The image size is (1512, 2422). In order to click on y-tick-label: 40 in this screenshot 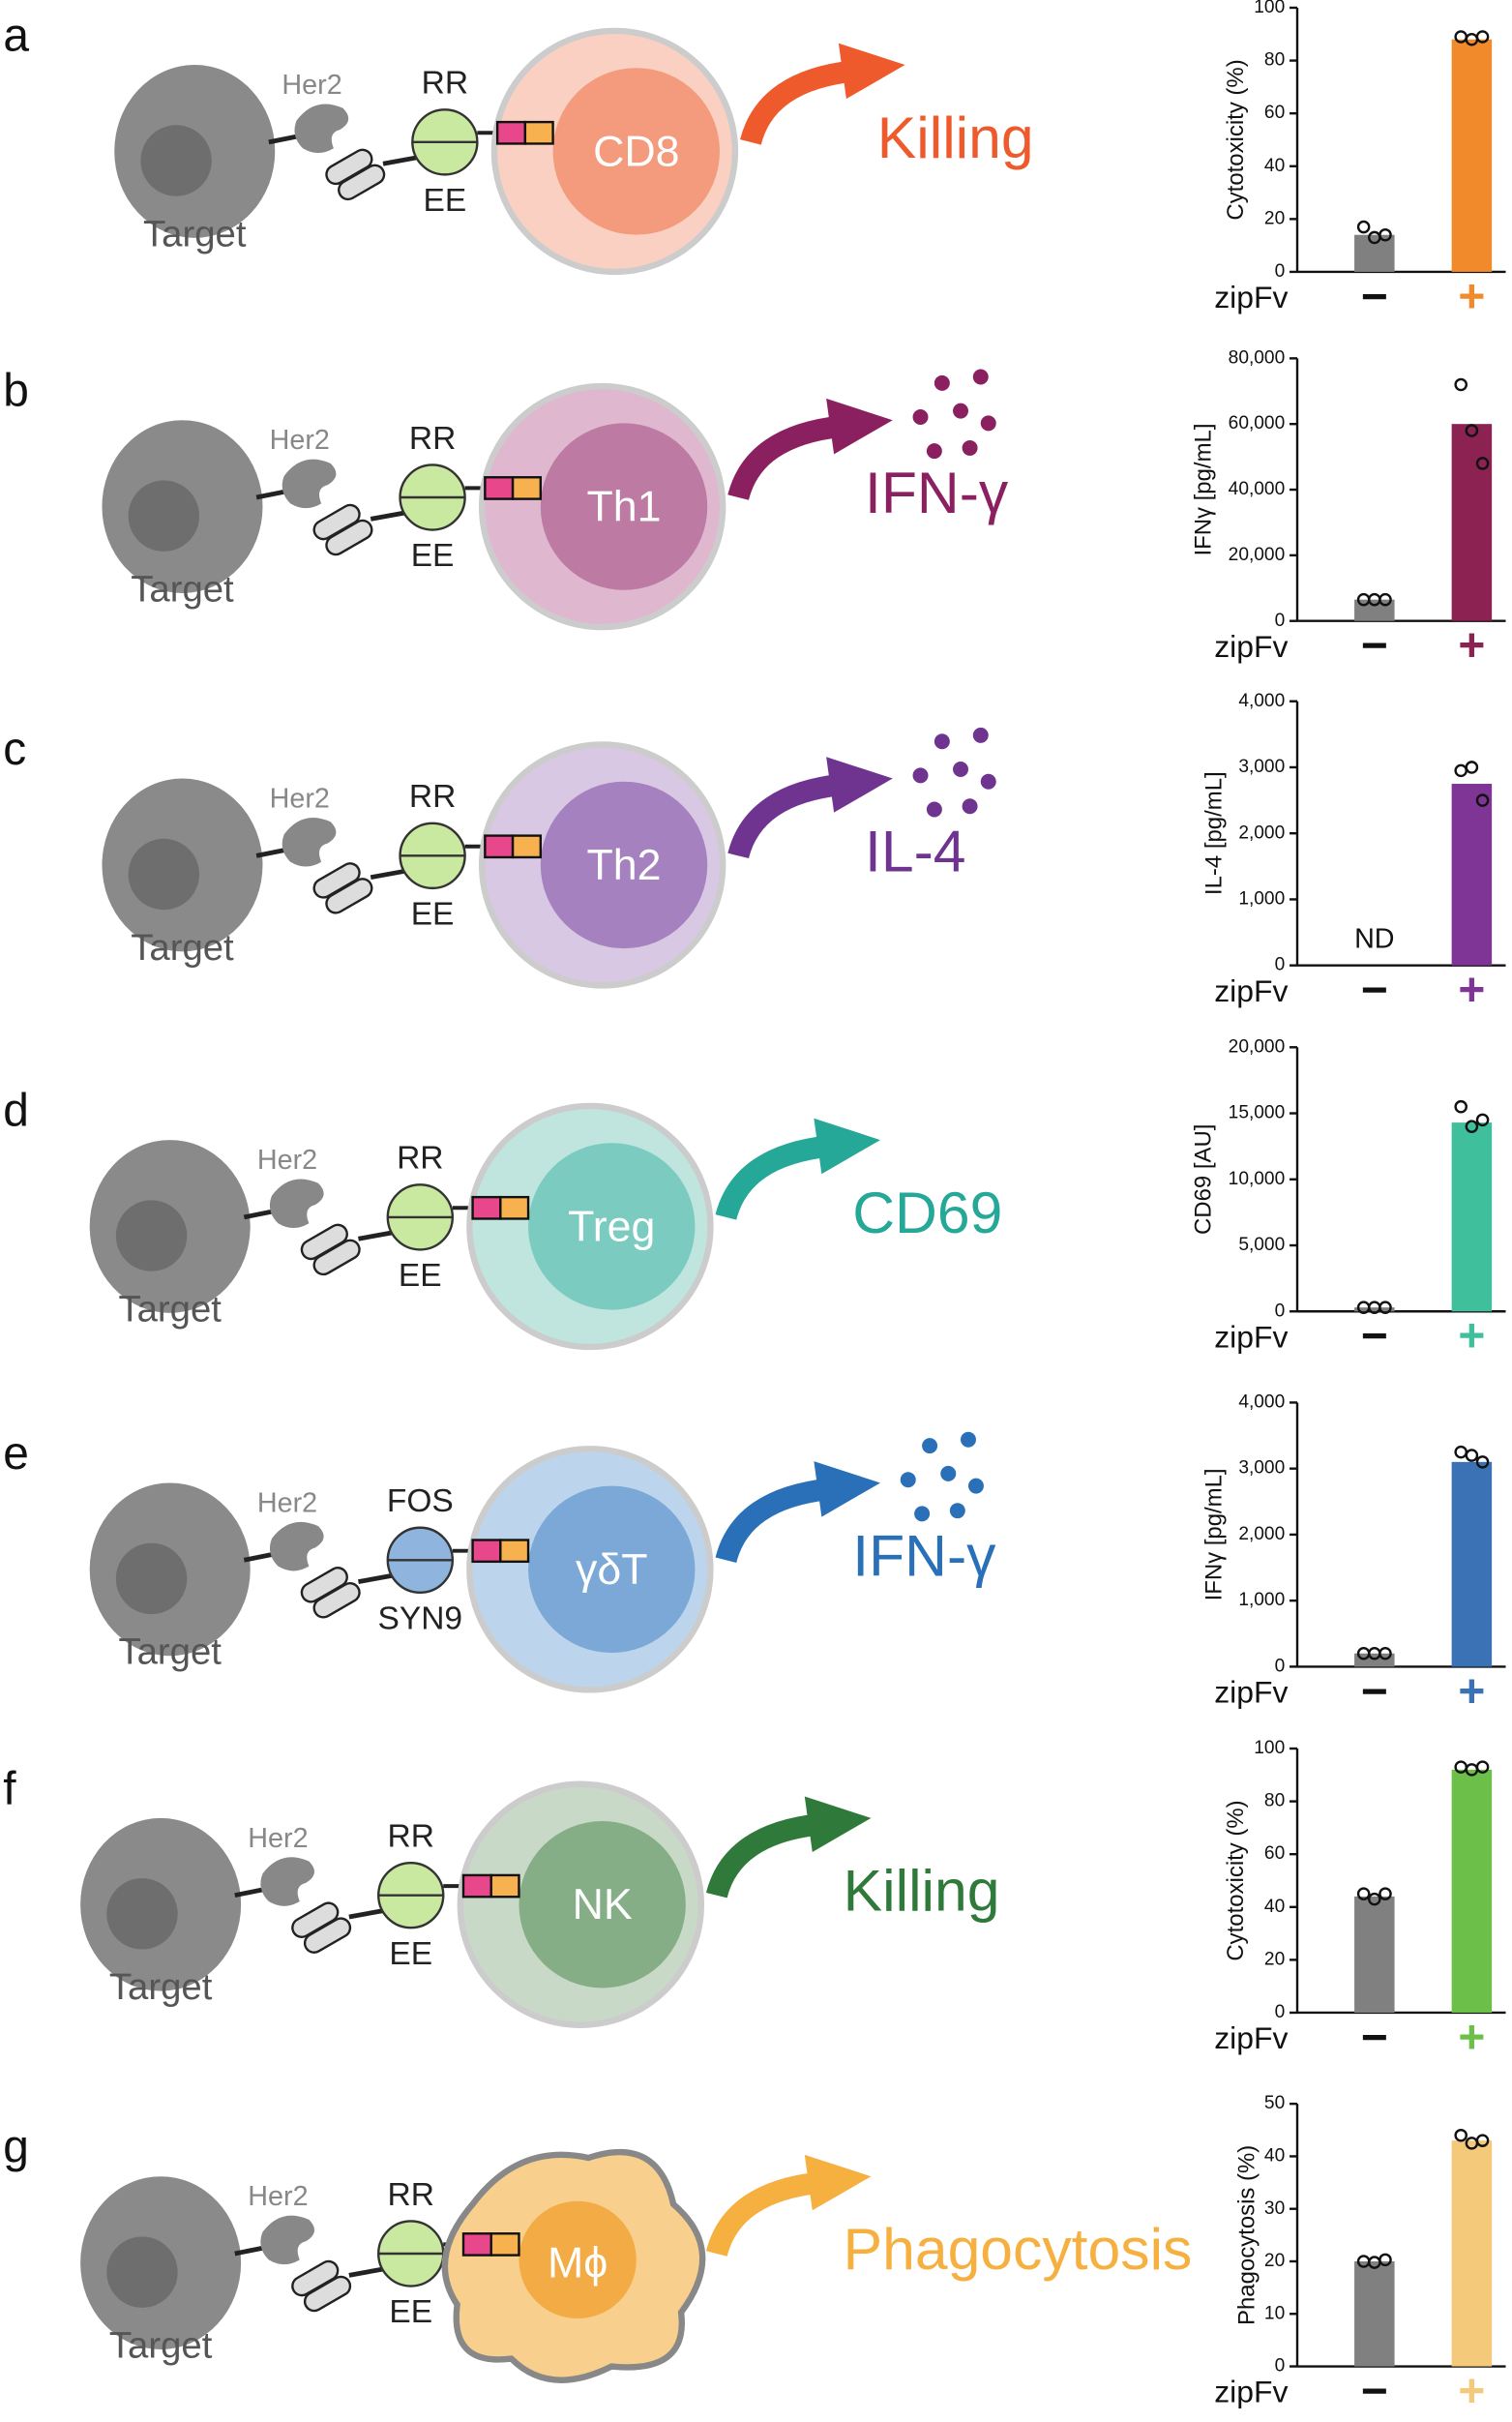, I will do `click(1275, 1907)`.